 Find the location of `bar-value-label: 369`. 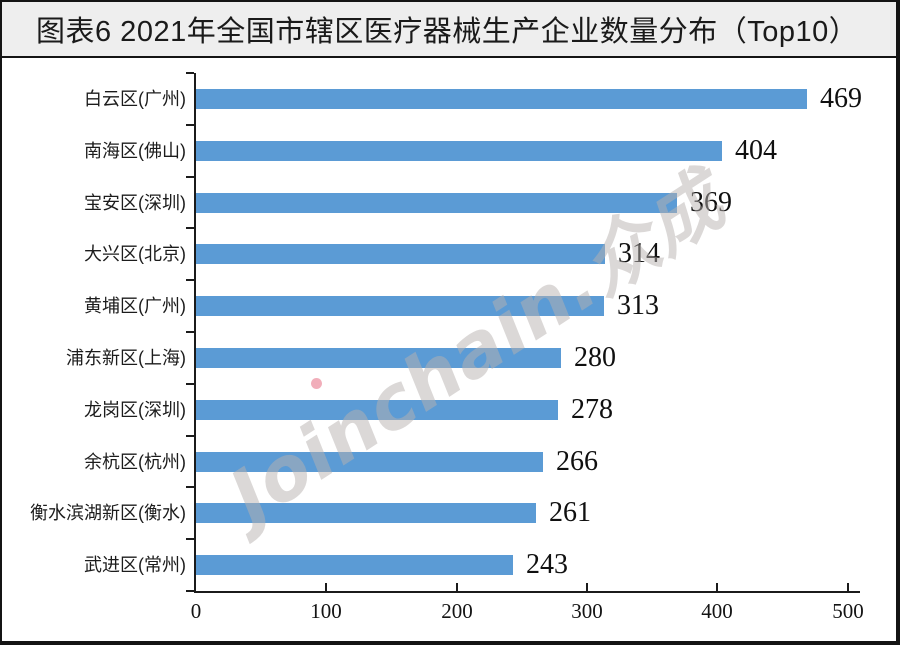

bar-value-label: 369 is located at coordinates (711, 202).